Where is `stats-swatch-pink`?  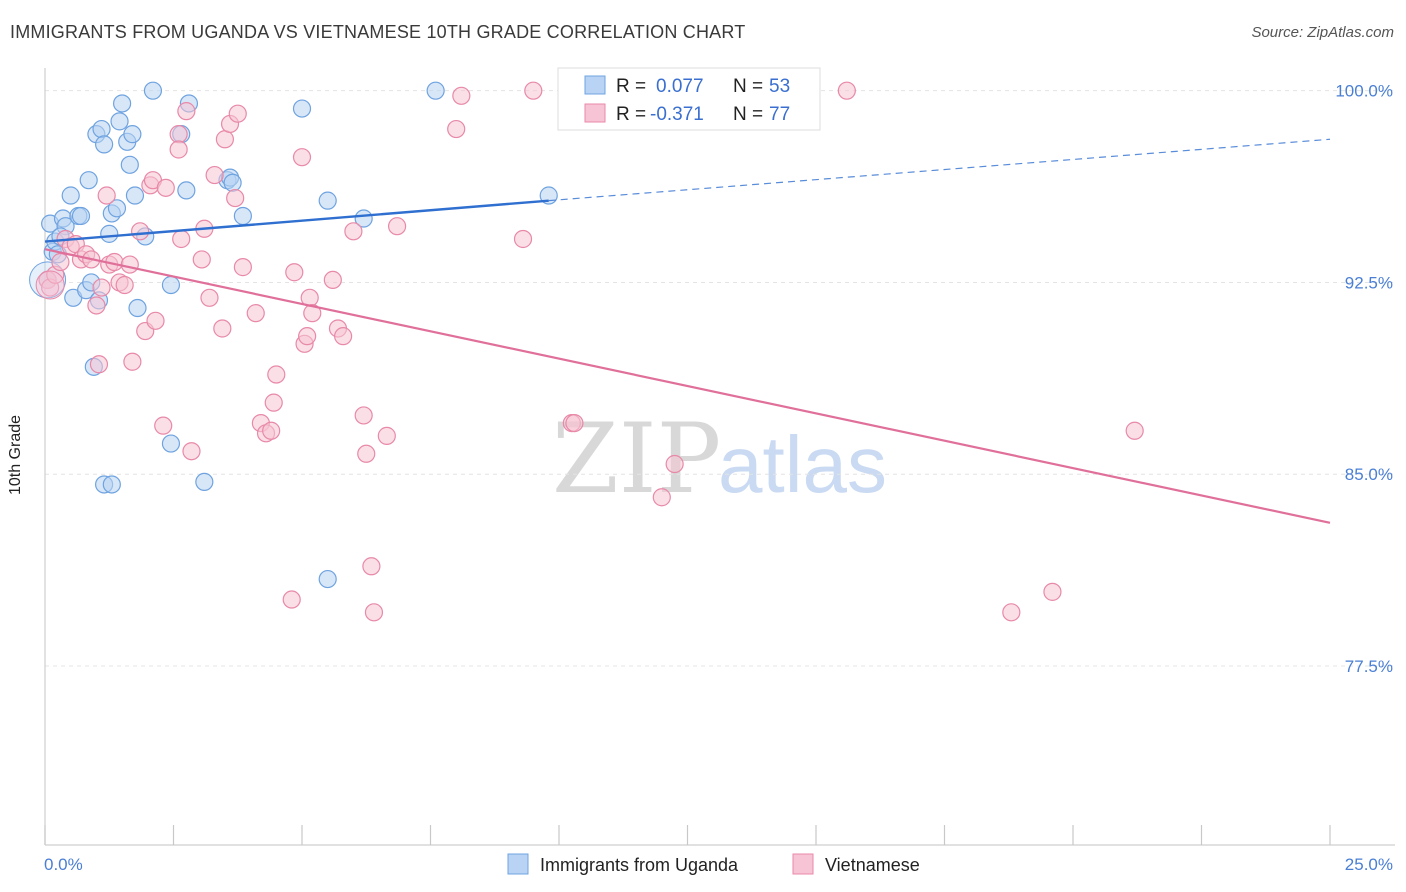
stats-swatch-pink is located at coordinates (595, 113).